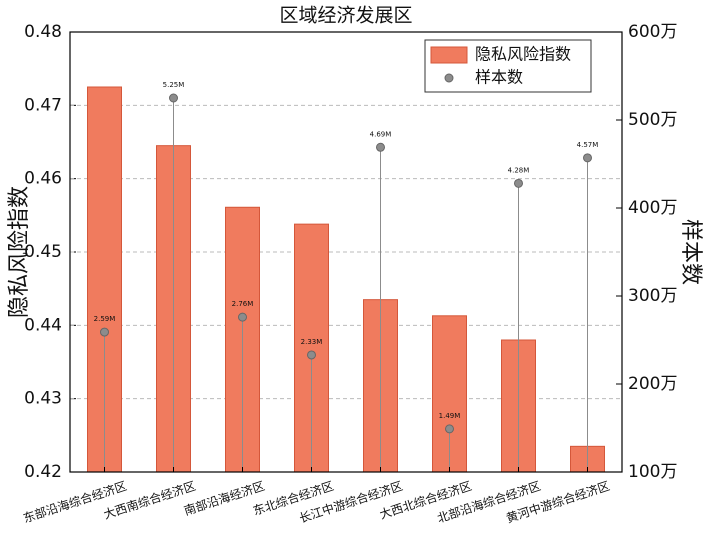 This screenshot has width=708, height=535. Describe the element at coordinates (652, 120) in the screenshot. I see `y2-tick-label: 500万` at that location.